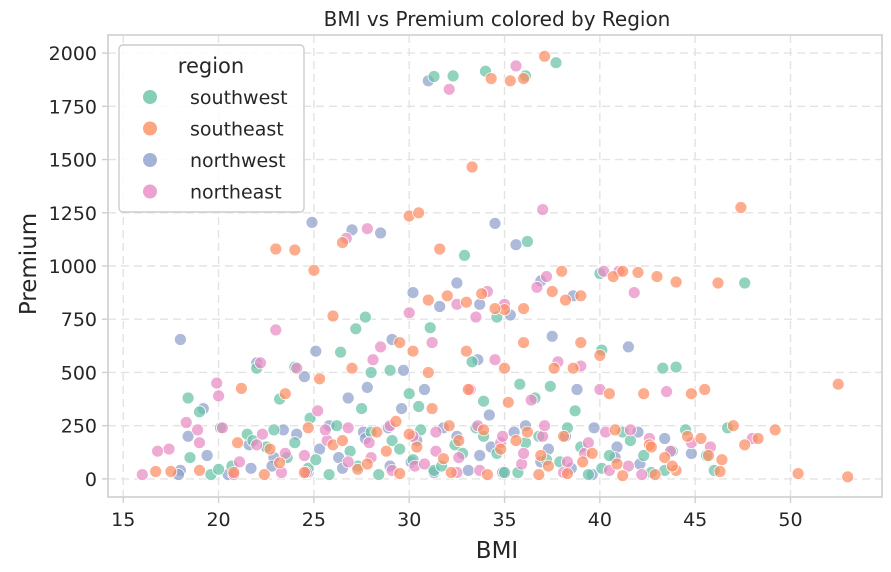  I want to click on chart-title: BMI vs Premium colored by Region, so click(497, 19).